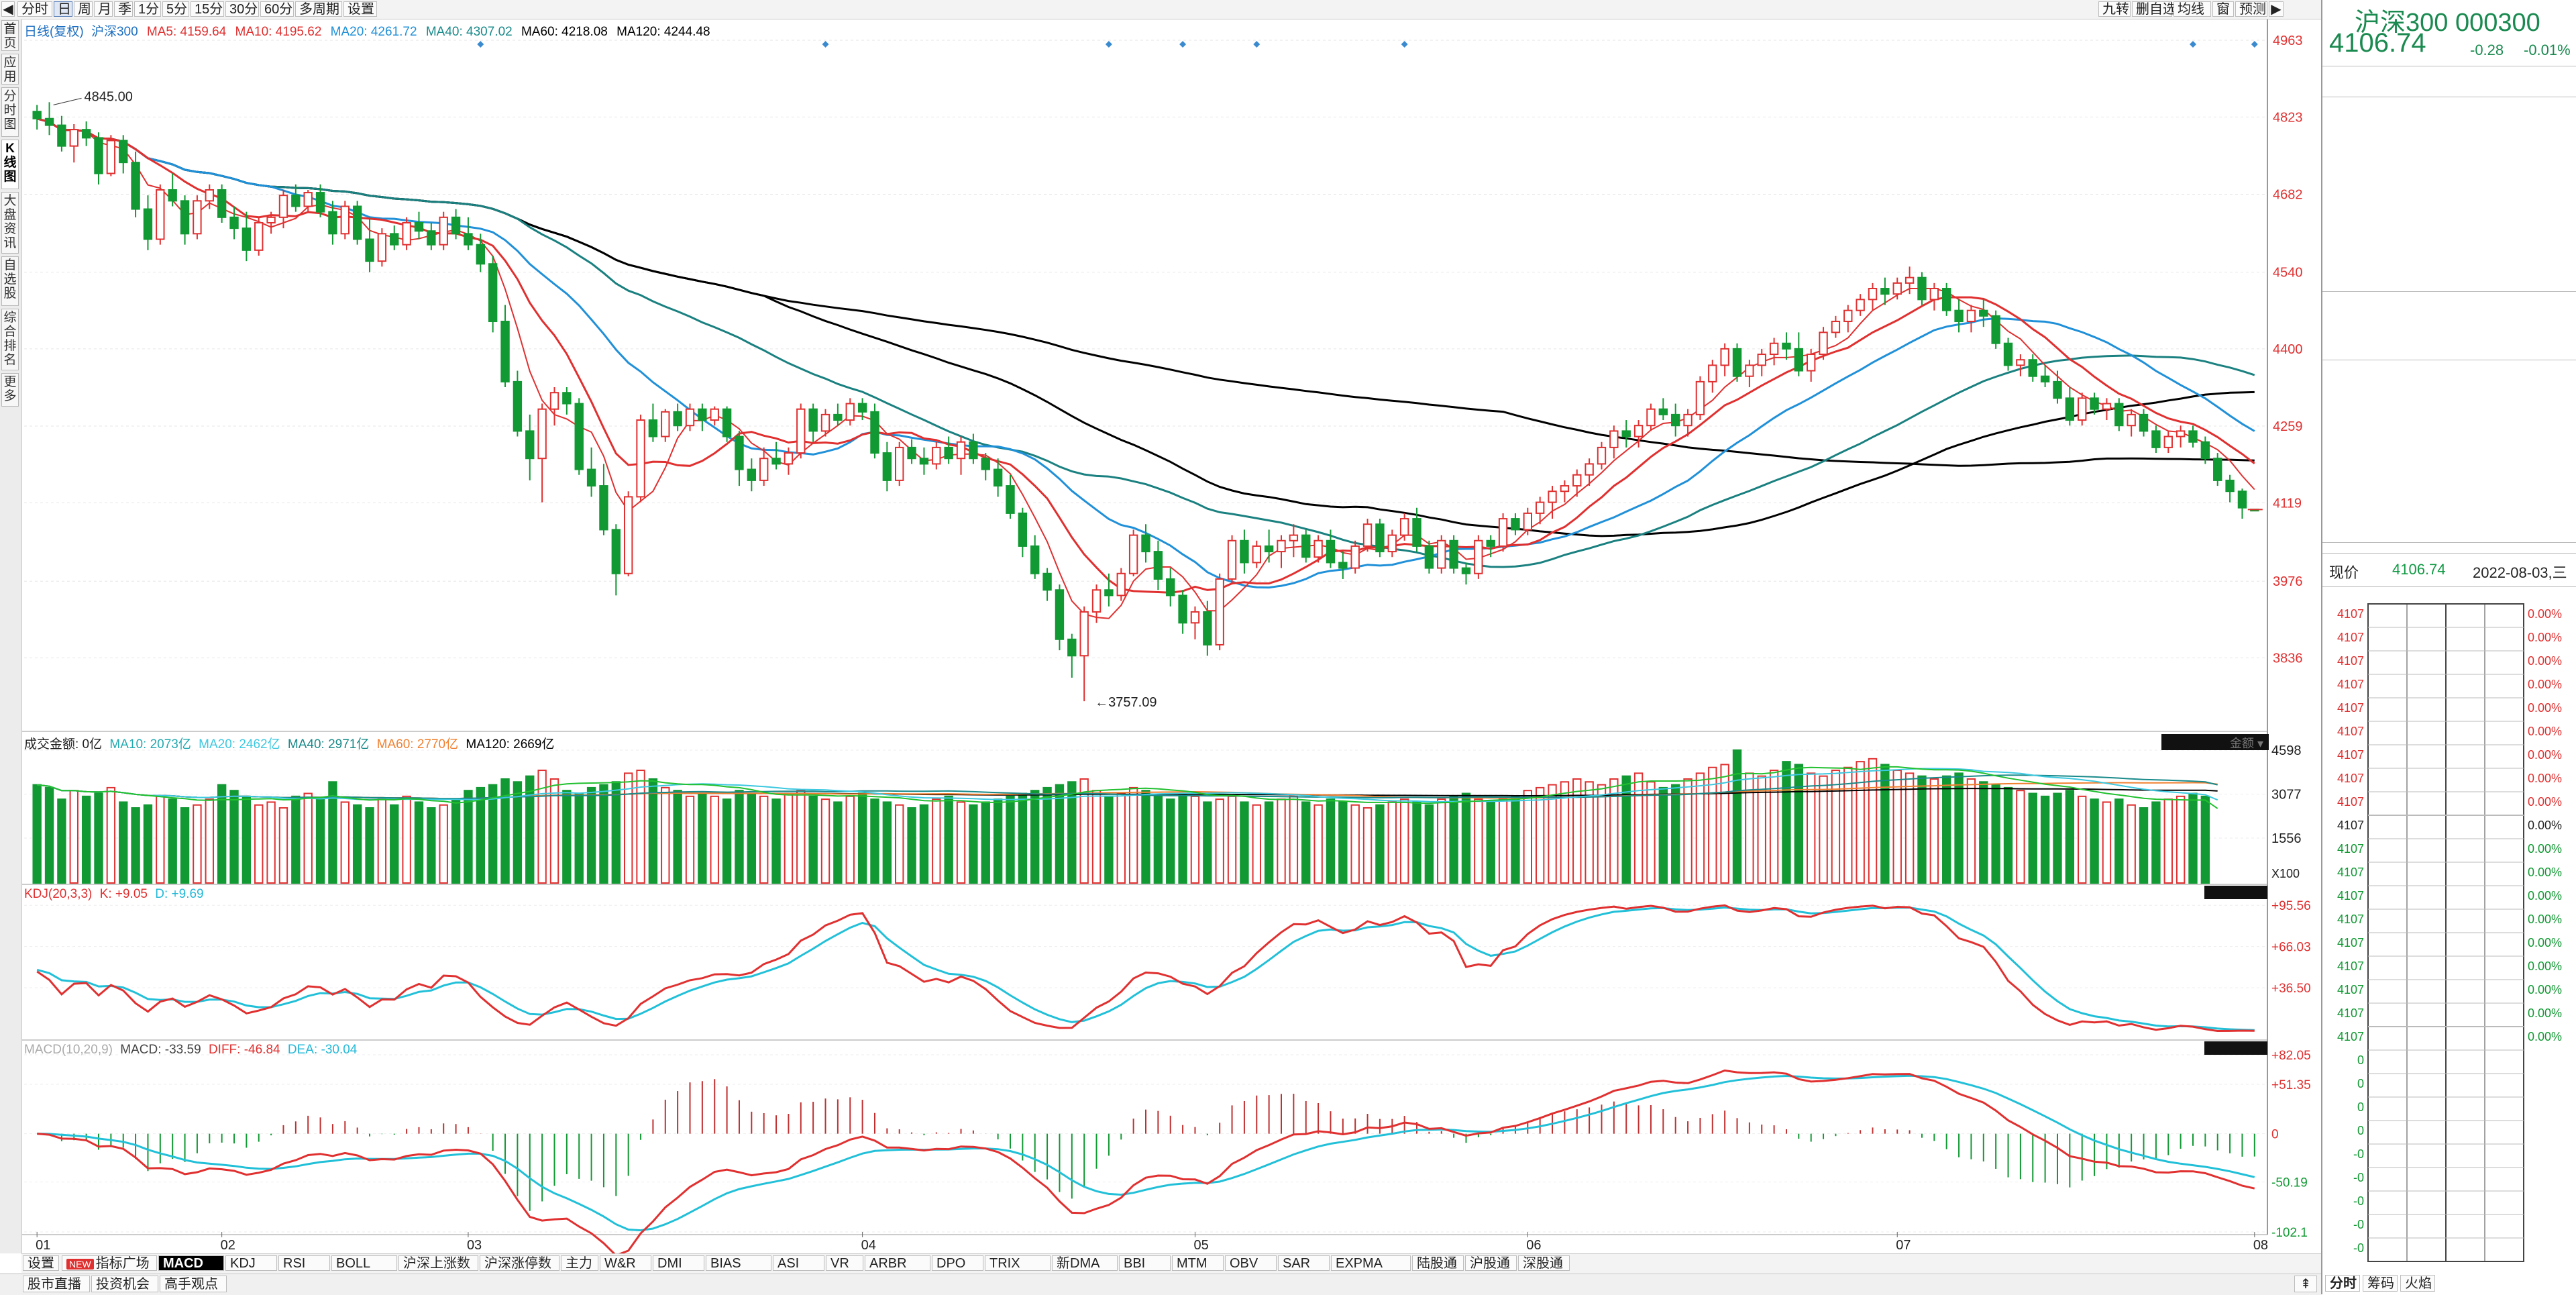 Image resolution: width=2576 pixels, height=1295 pixels. What do you see at coordinates (10, 281) in the screenshot?
I see `left-tab-5: 自选股` at bounding box center [10, 281].